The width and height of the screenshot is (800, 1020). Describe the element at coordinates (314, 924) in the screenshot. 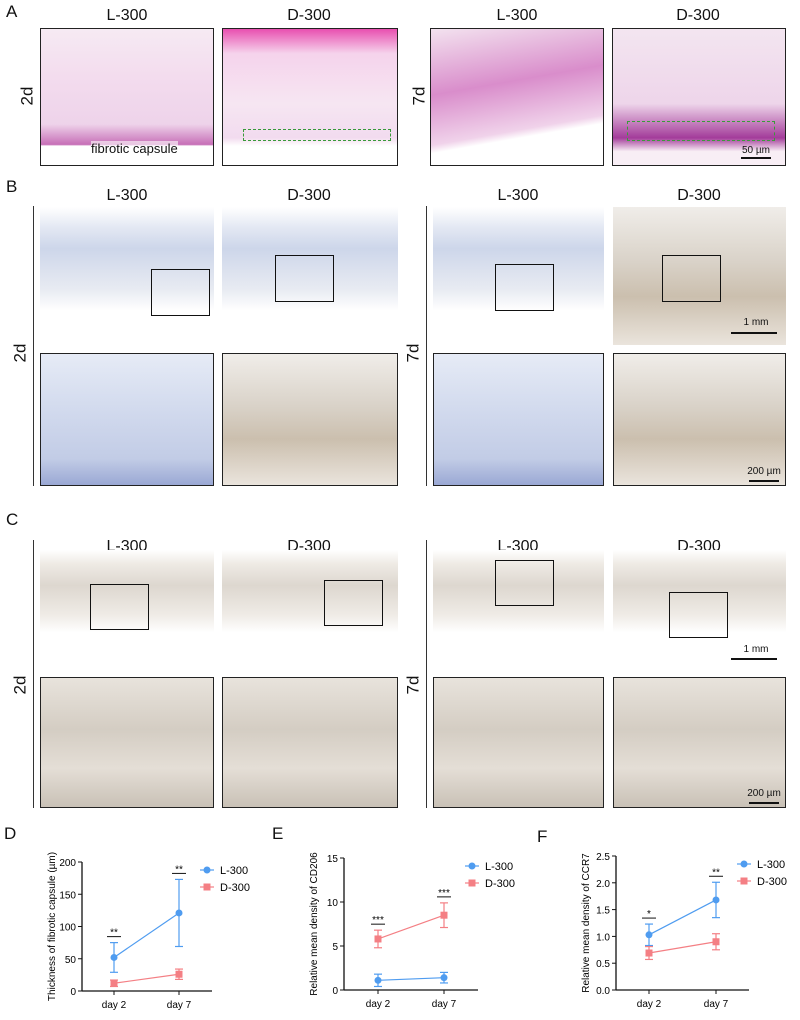

I see `y-axis-label-e: Relative mean density of CD206` at that location.